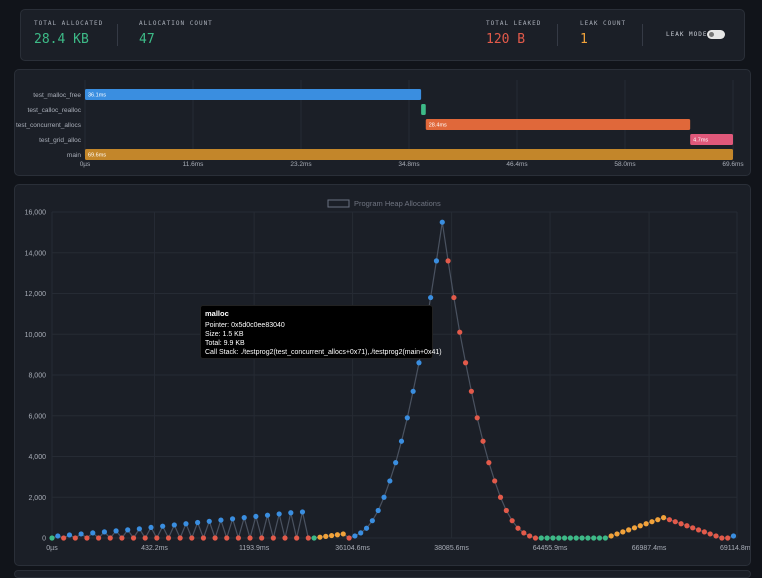 This screenshot has width=762, height=578. What do you see at coordinates (61, 39) in the screenshot?
I see `stat-value: 28.4 KB` at bounding box center [61, 39].